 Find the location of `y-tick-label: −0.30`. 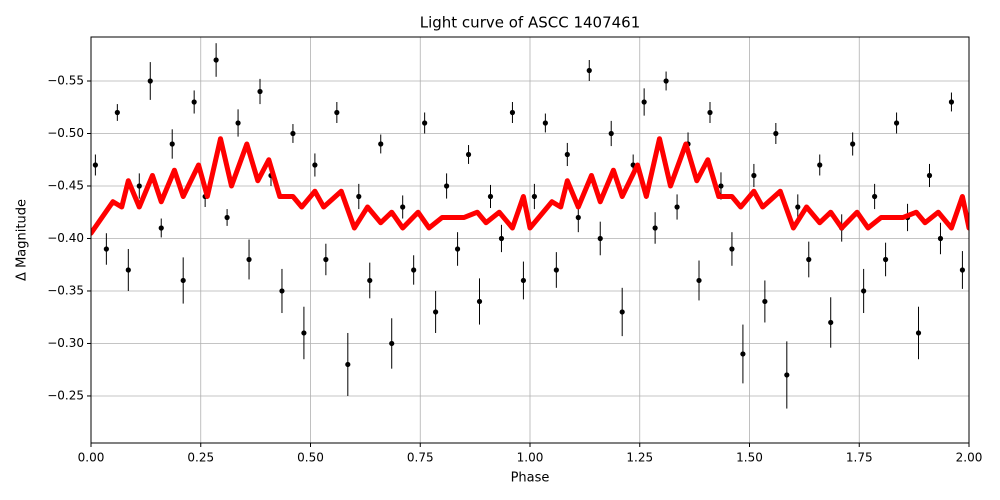

y-tick-label: −0.30 is located at coordinates (65, 343).